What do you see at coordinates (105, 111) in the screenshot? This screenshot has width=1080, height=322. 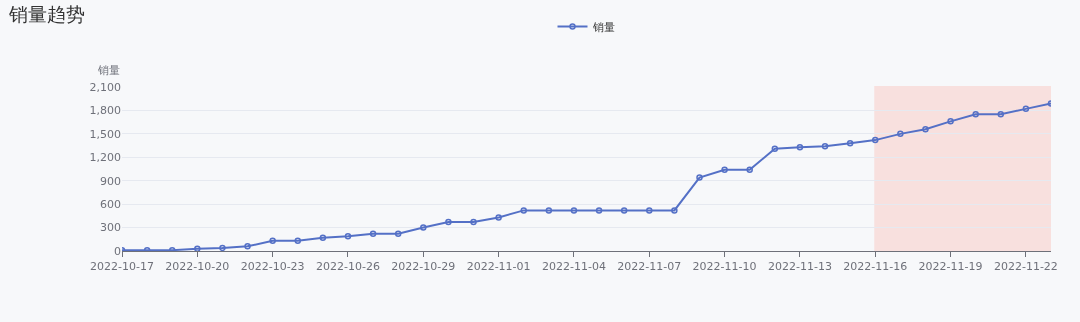 I see `y-tick-label: 1,800` at bounding box center [105, 111].